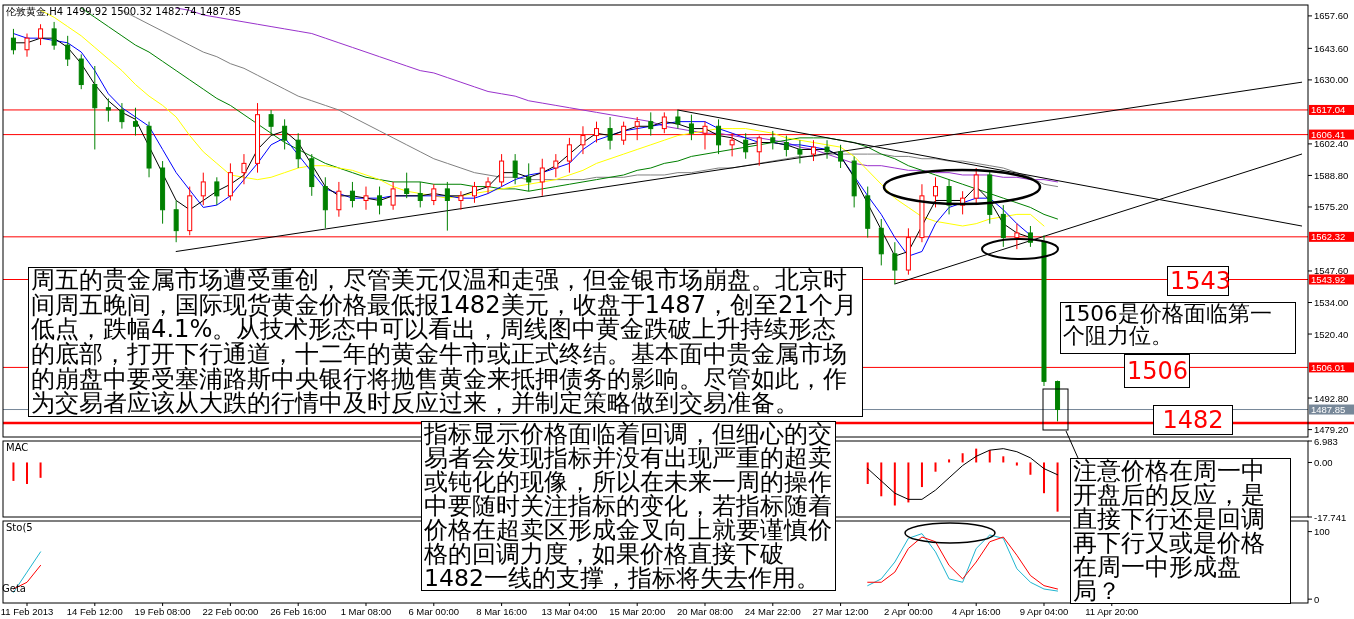 The image size is (1354, 619). I want to click on y-tick-label: 1547.60, so click(1331, 271).